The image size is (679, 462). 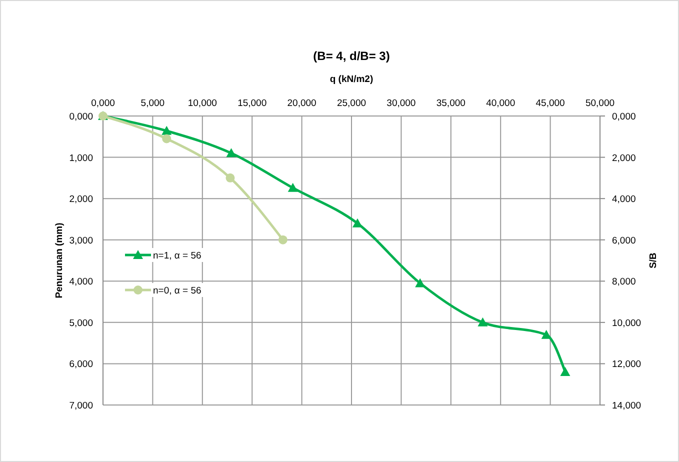 I want to click on y2-tick-label: 12,000, so click(x=627, y=364).